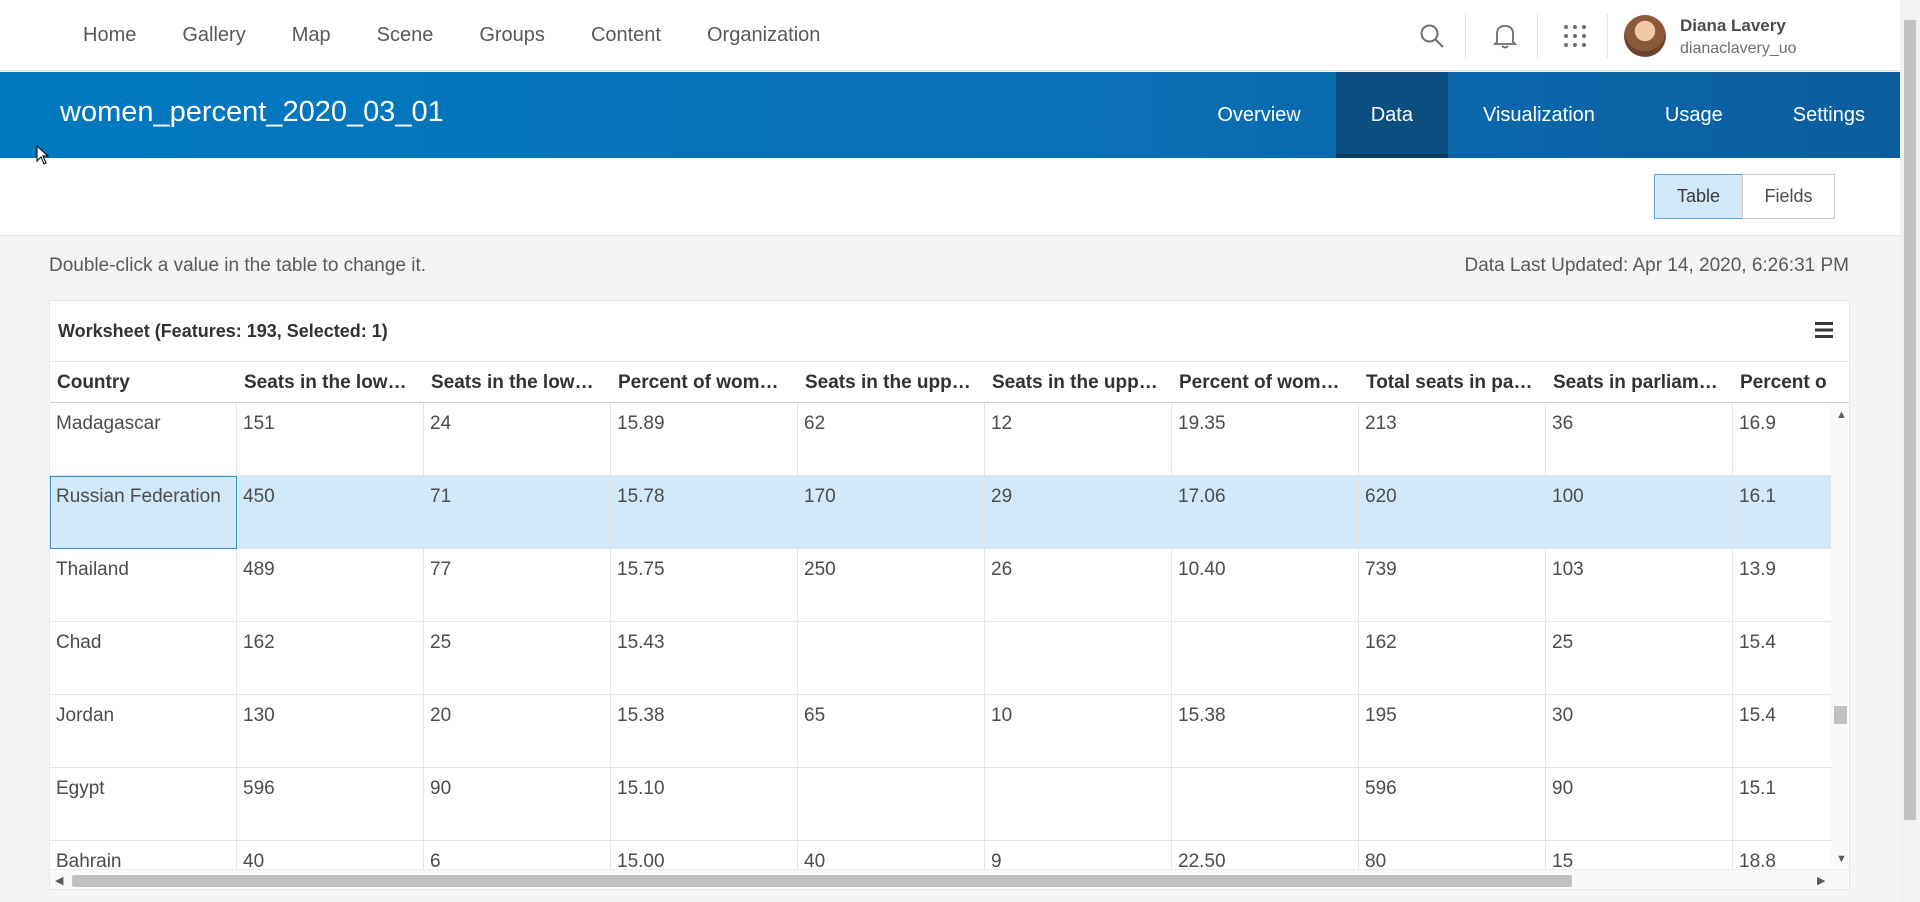  Describe the element at coordinates (1265, 439) in the screenshot. I see `table-cell: 19.35` at that location.